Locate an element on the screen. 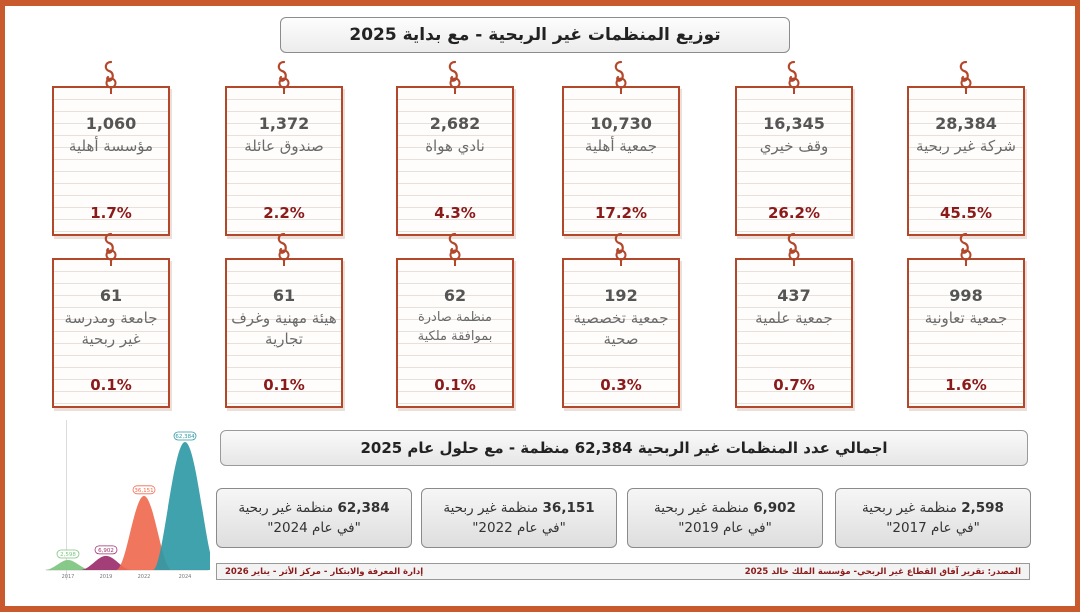 The width and height of the screenshot is (1080, 612). chart-peak-2019 is located at coordinates (106, 562).